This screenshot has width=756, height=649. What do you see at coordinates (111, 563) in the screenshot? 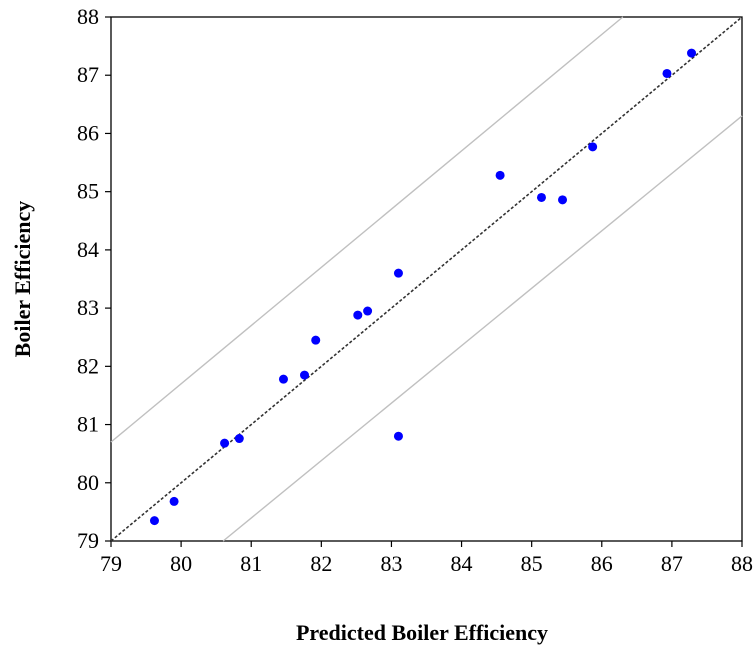
I see `x-tick-label: 79` at bounding box center [111, 563].